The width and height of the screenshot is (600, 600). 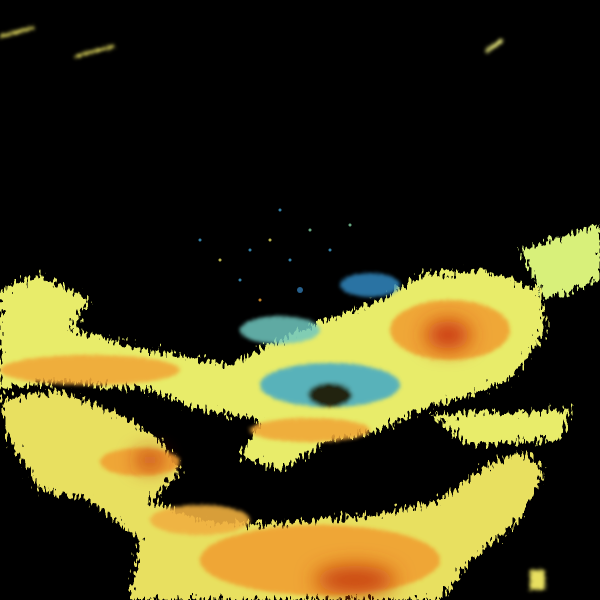 What do you see at coordinates (500, 427) in the screenshot?
I see `east-cell` at bounding box center [500, 427].